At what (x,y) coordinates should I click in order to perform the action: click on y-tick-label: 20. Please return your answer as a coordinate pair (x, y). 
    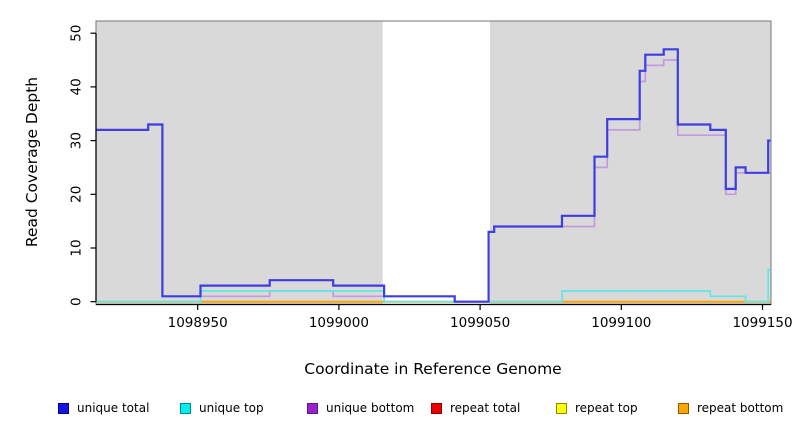
    Looking at the image, I should click on (77, 194).